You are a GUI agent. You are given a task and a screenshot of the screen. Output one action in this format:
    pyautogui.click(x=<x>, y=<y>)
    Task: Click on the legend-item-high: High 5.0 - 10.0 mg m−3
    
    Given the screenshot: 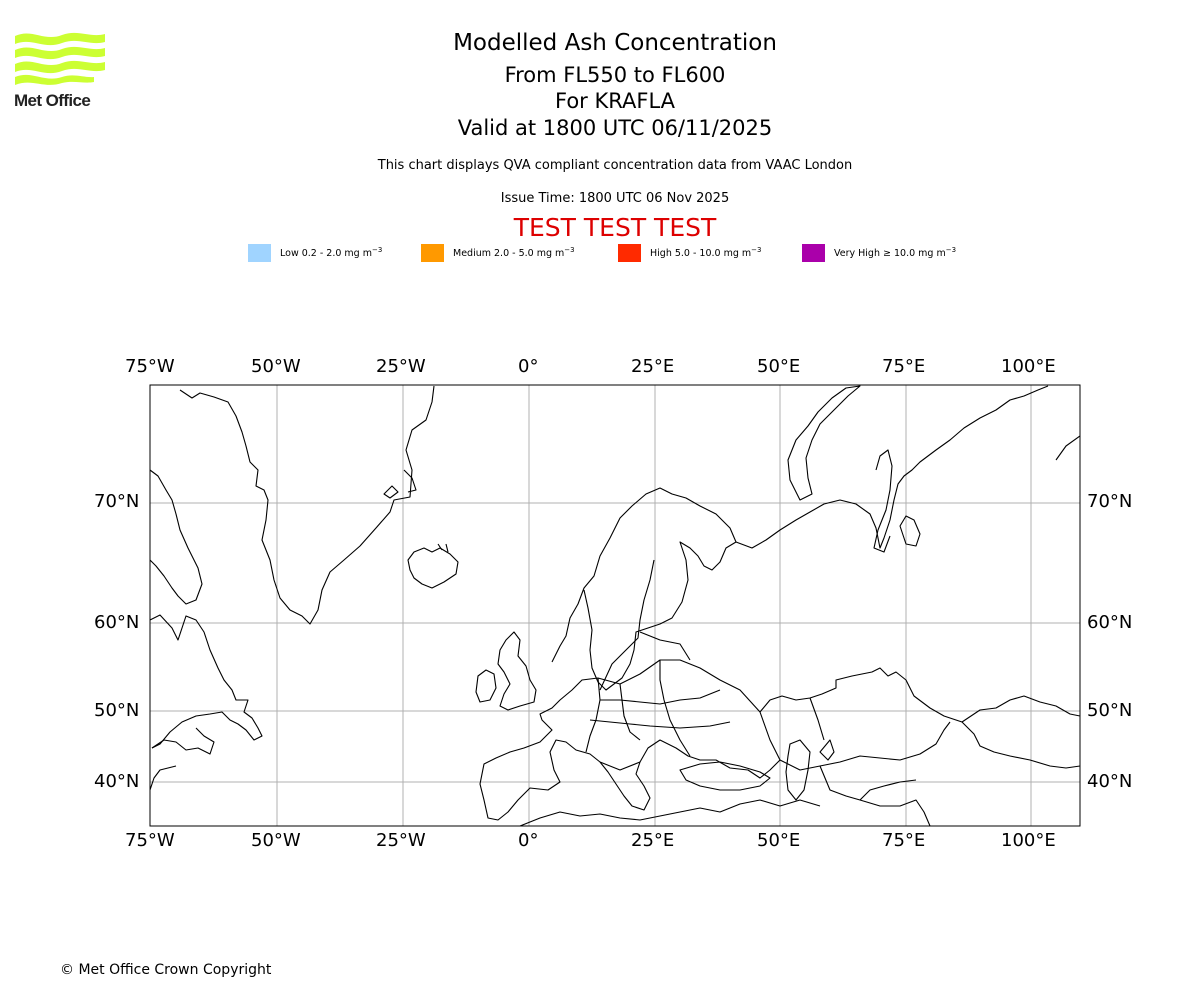 What is the action you would take?
    pyautogui.click(x=690, y=253)
    